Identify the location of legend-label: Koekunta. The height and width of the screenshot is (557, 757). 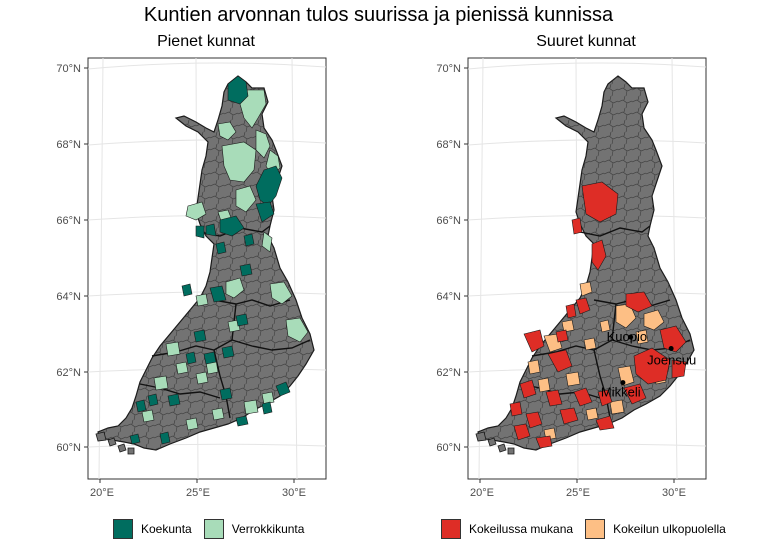
(166, 529).